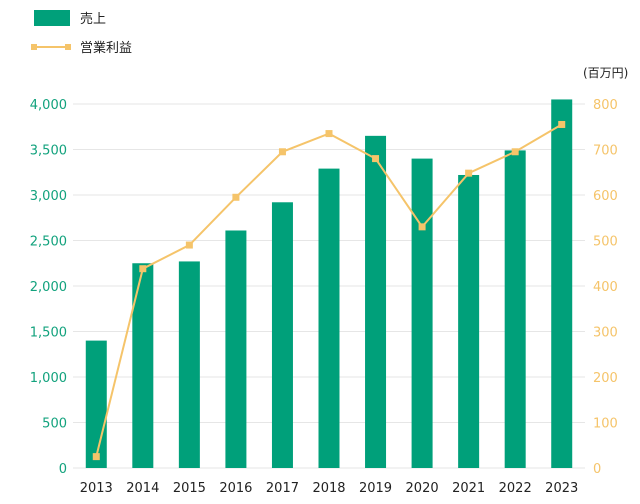  What do you see at coordinates (68, 47) in the screenshot?
I see `legend-swatch-marker-right` at bounding box center [68, 47].